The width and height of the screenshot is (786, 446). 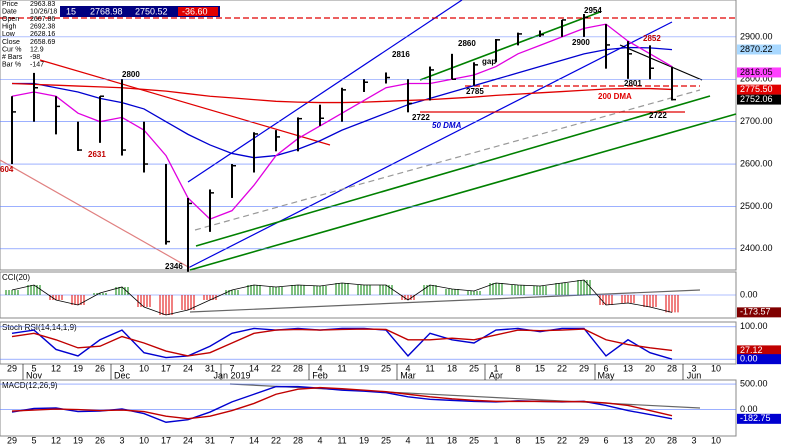 I want to click on info-value: -147, so click(x=37, y=65).